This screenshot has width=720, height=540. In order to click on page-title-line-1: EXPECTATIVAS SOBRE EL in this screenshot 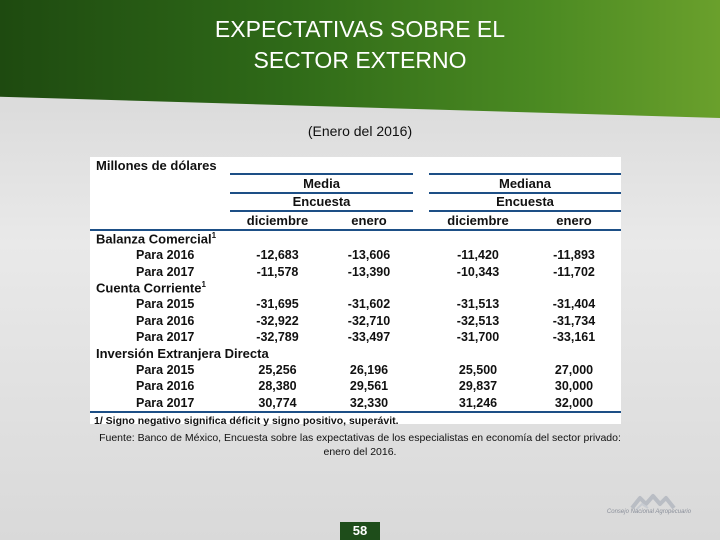, I will do `click(360, 29)`.